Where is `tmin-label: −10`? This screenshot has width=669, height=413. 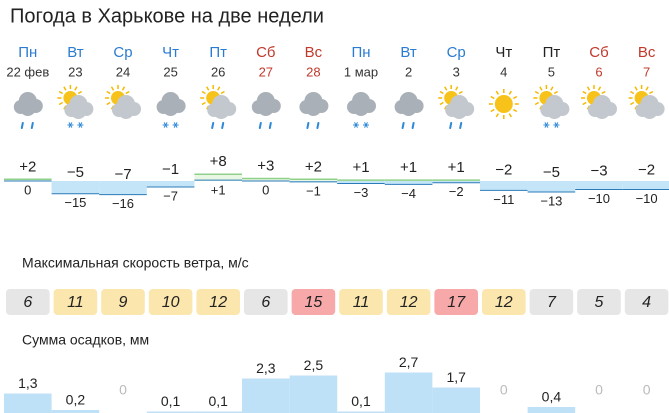 tmin-label: −10 is located at coordinates (647, 198).